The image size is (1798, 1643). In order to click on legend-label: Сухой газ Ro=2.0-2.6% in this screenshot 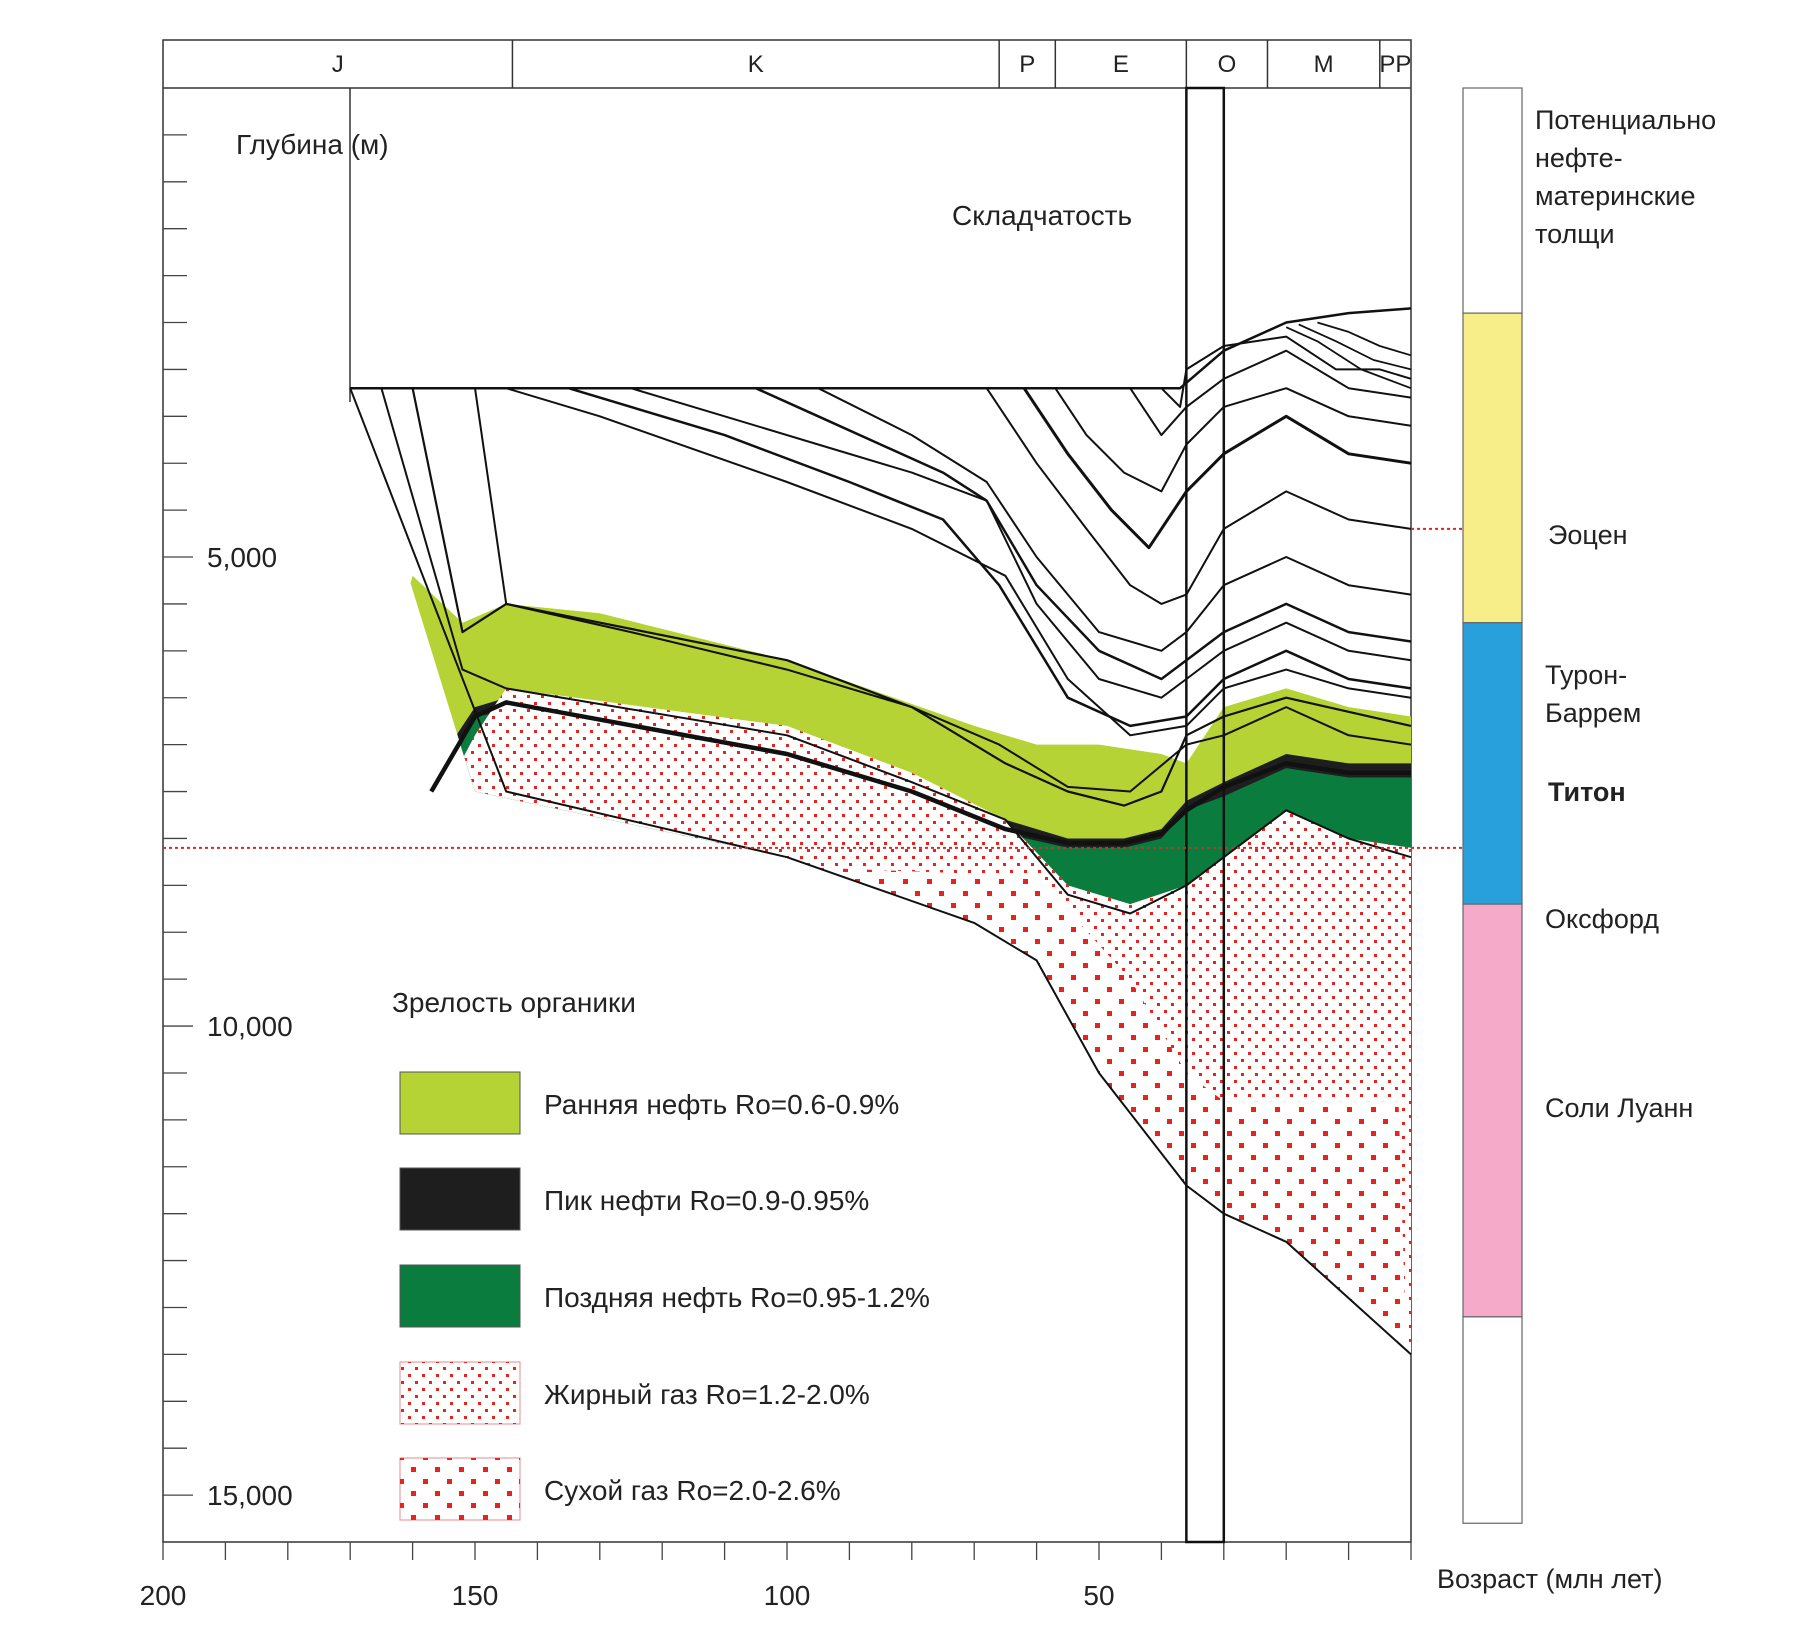, I will do `click(692, 1490)`.